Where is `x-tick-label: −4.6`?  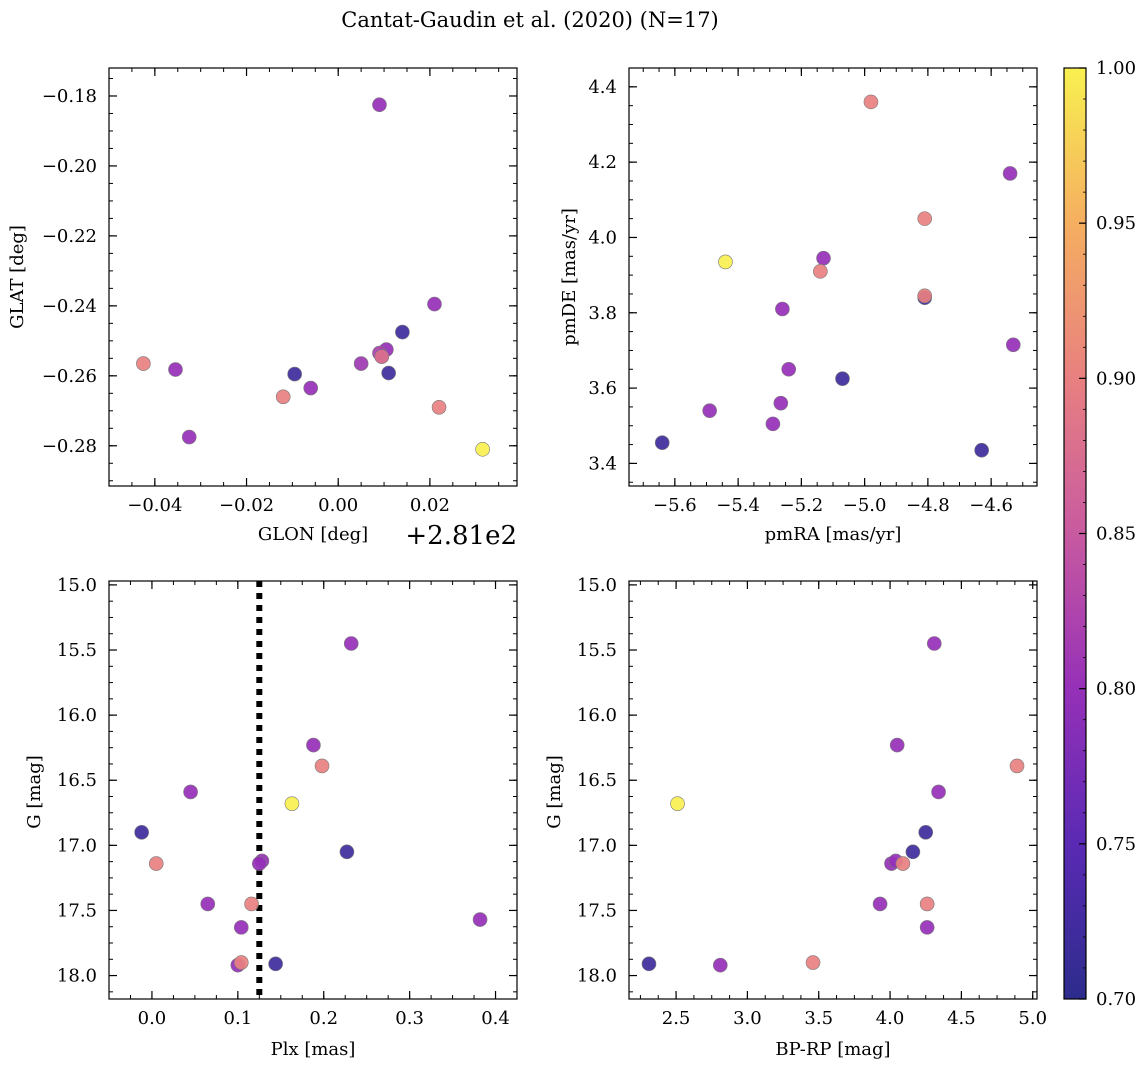 x-tick-label: −4.6 is located at coordinates (991, 505).